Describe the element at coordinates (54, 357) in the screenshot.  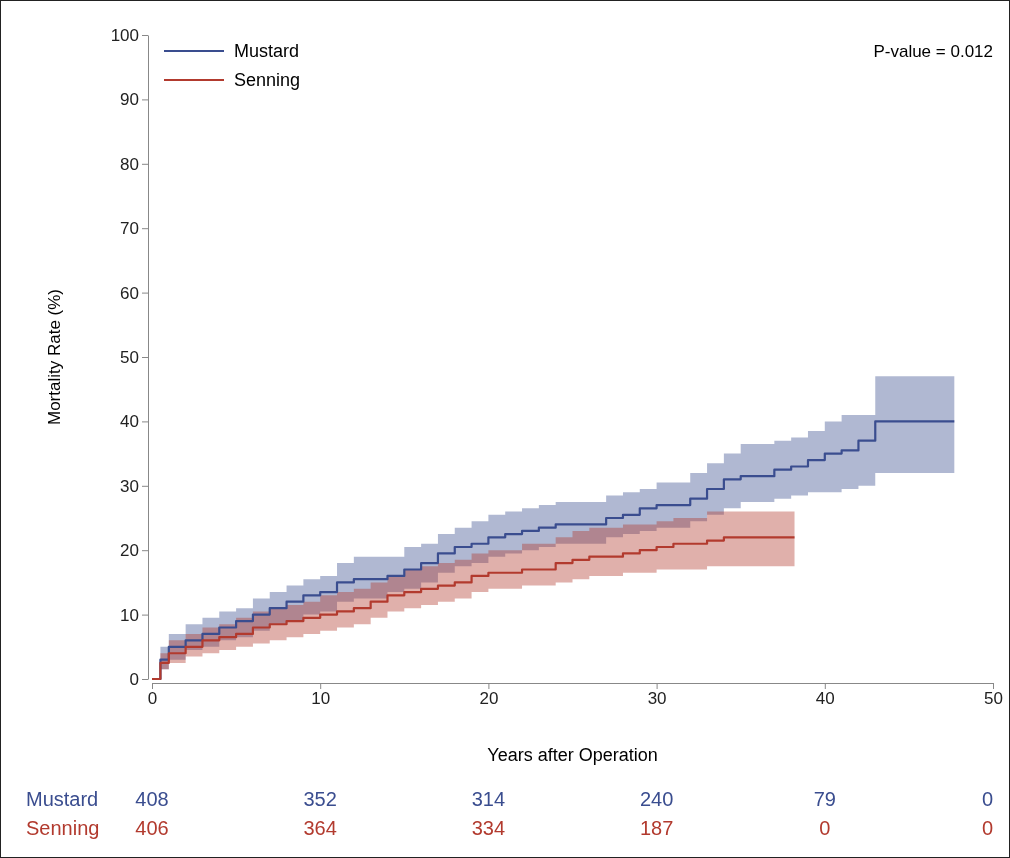
I see `y-axis-title: Mortality Rate (%)` at that location.